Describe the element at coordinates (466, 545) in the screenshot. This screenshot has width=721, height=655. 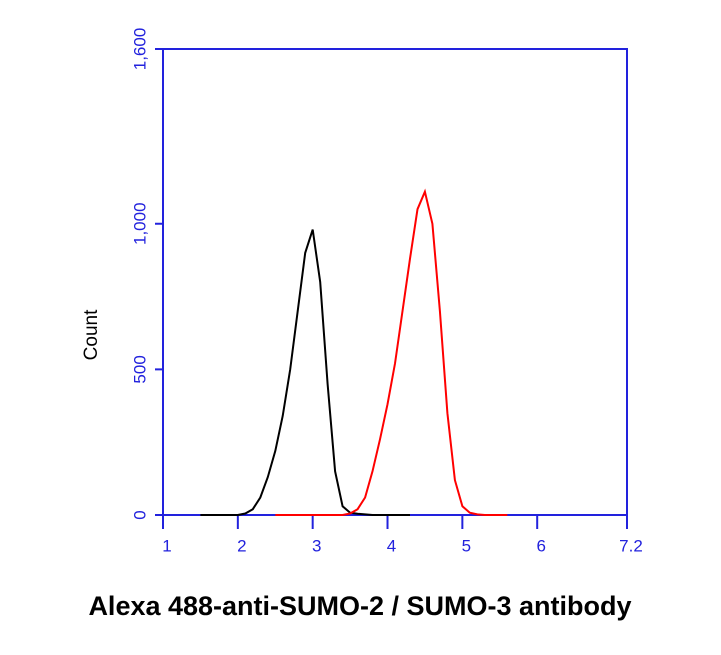
I see `x-tick-label: 5` at that location.